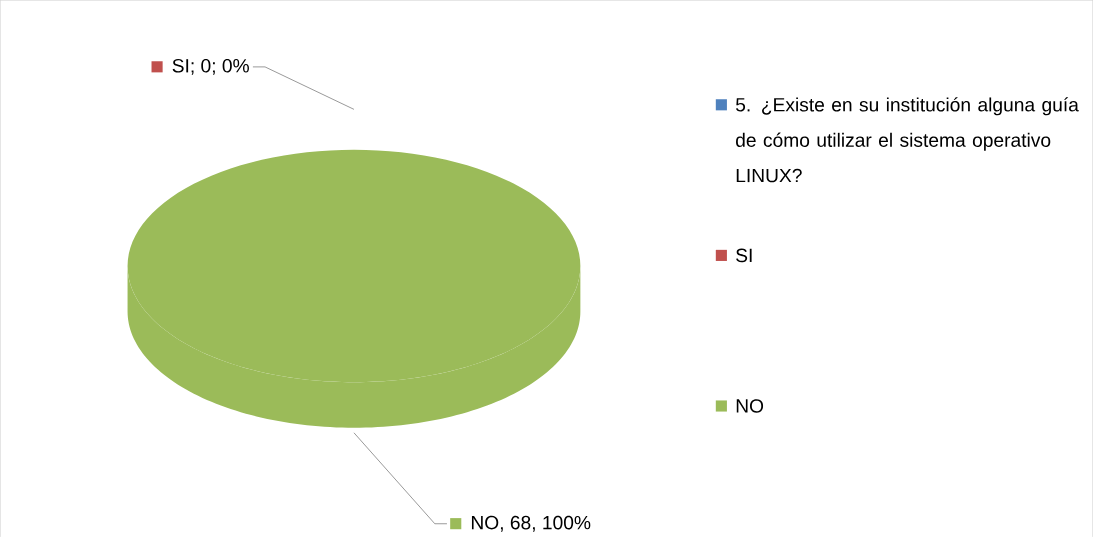 The image size is (1093, 537). Describe the element at coordinates (210, 66) in the screenshot. I see `text: SI; 0; 0%` at that location.